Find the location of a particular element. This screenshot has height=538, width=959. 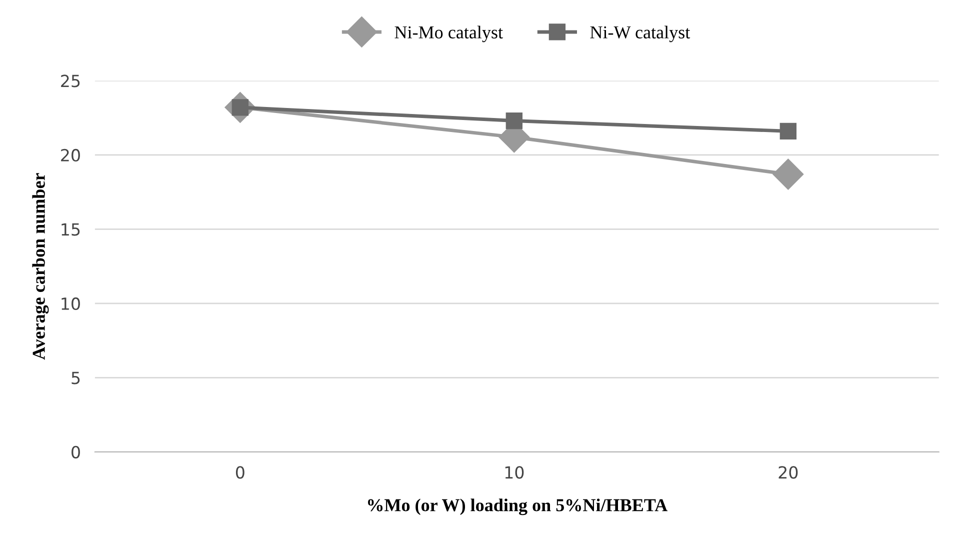

x-tick-label: 10 is located at coordinates (514, 472).